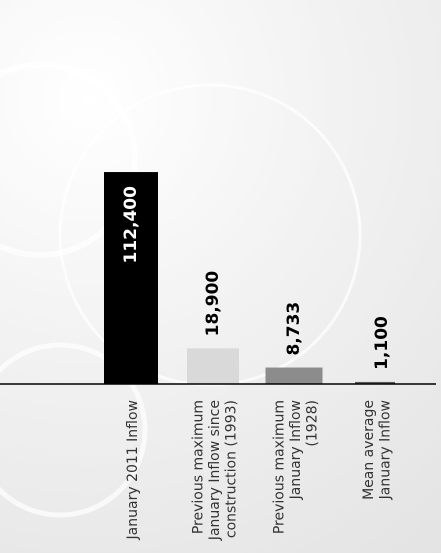 This screenshot has height=553, width=441. What do you see at coordinates (369, 450) in the screenshot?
I see `category-label-line: Mean average` at bounding box center [369, 450].